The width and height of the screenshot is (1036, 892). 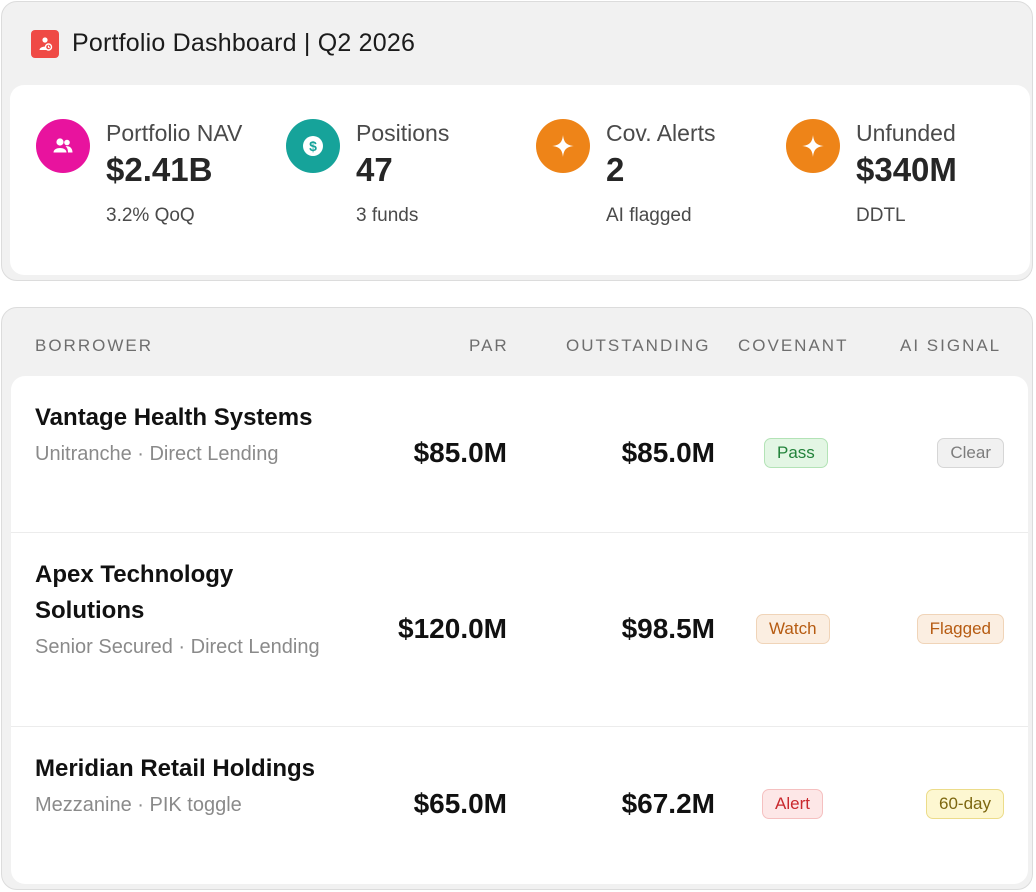 I want to click on kpi-value: 2, so click(x=615, y=169).